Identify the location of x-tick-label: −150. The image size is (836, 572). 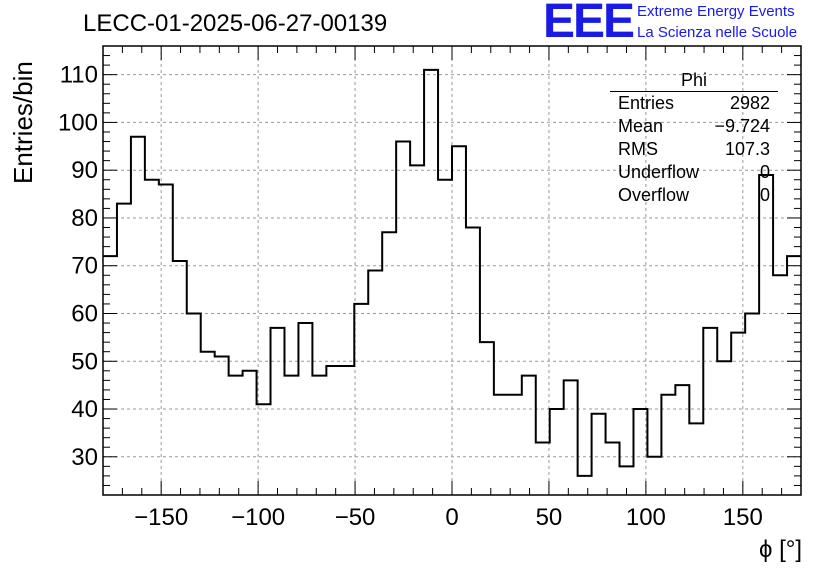
(161, 517).